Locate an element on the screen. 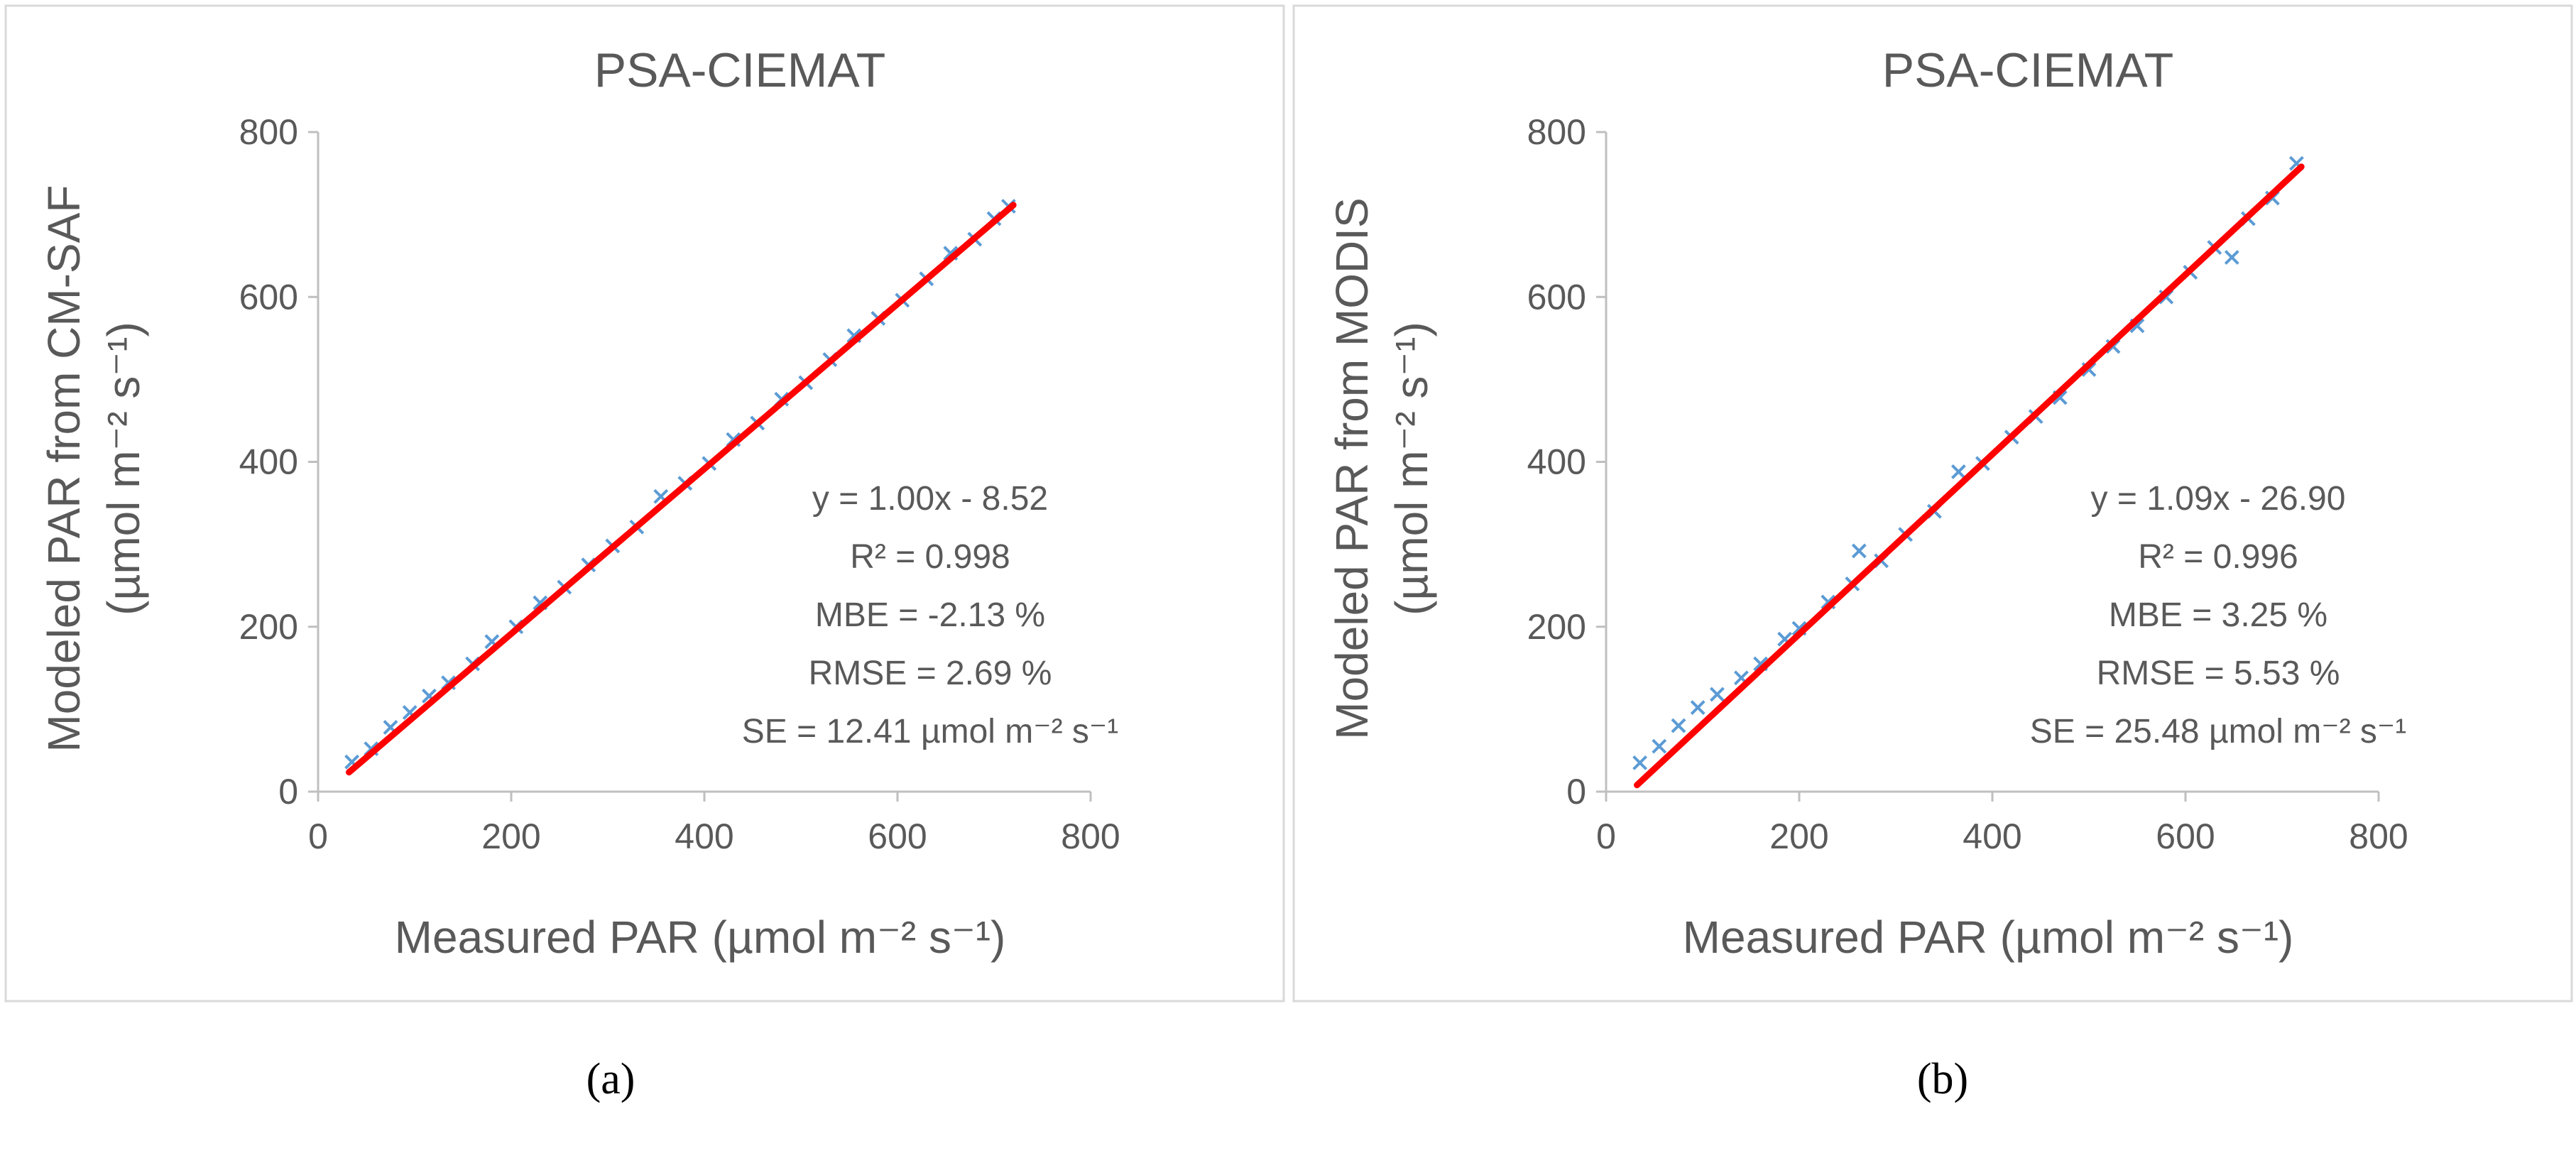 The width and height of the screenshot is (2576, 1158). equation-text: y = 1.09x - 26.90 is located at coordinates (2218, 499).